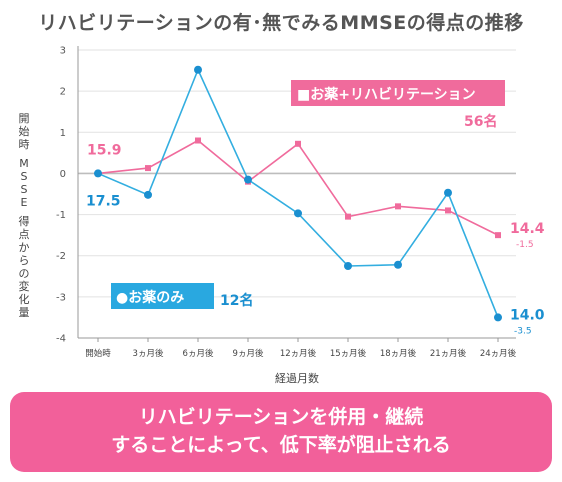  Describe the element at coordinates (448, 353) in the screenshot. I see `x-tick-label: 21ヵ月後` at that location.